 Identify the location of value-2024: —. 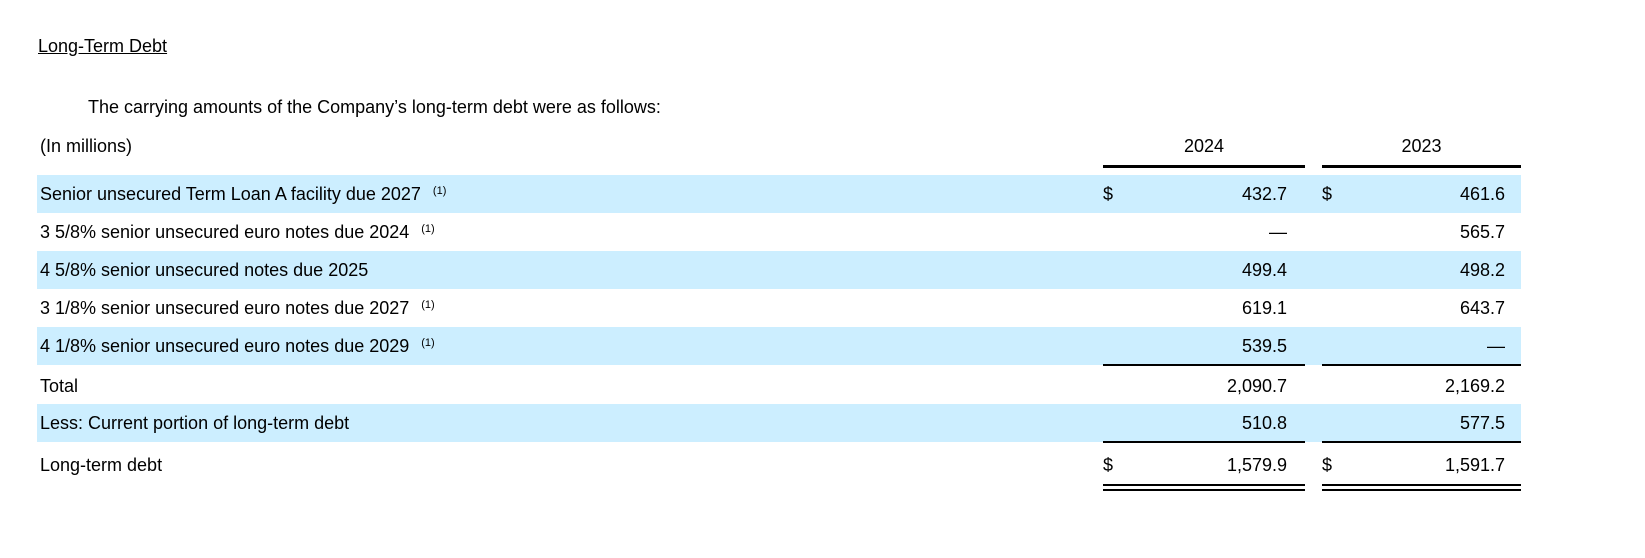
(1278, 232).